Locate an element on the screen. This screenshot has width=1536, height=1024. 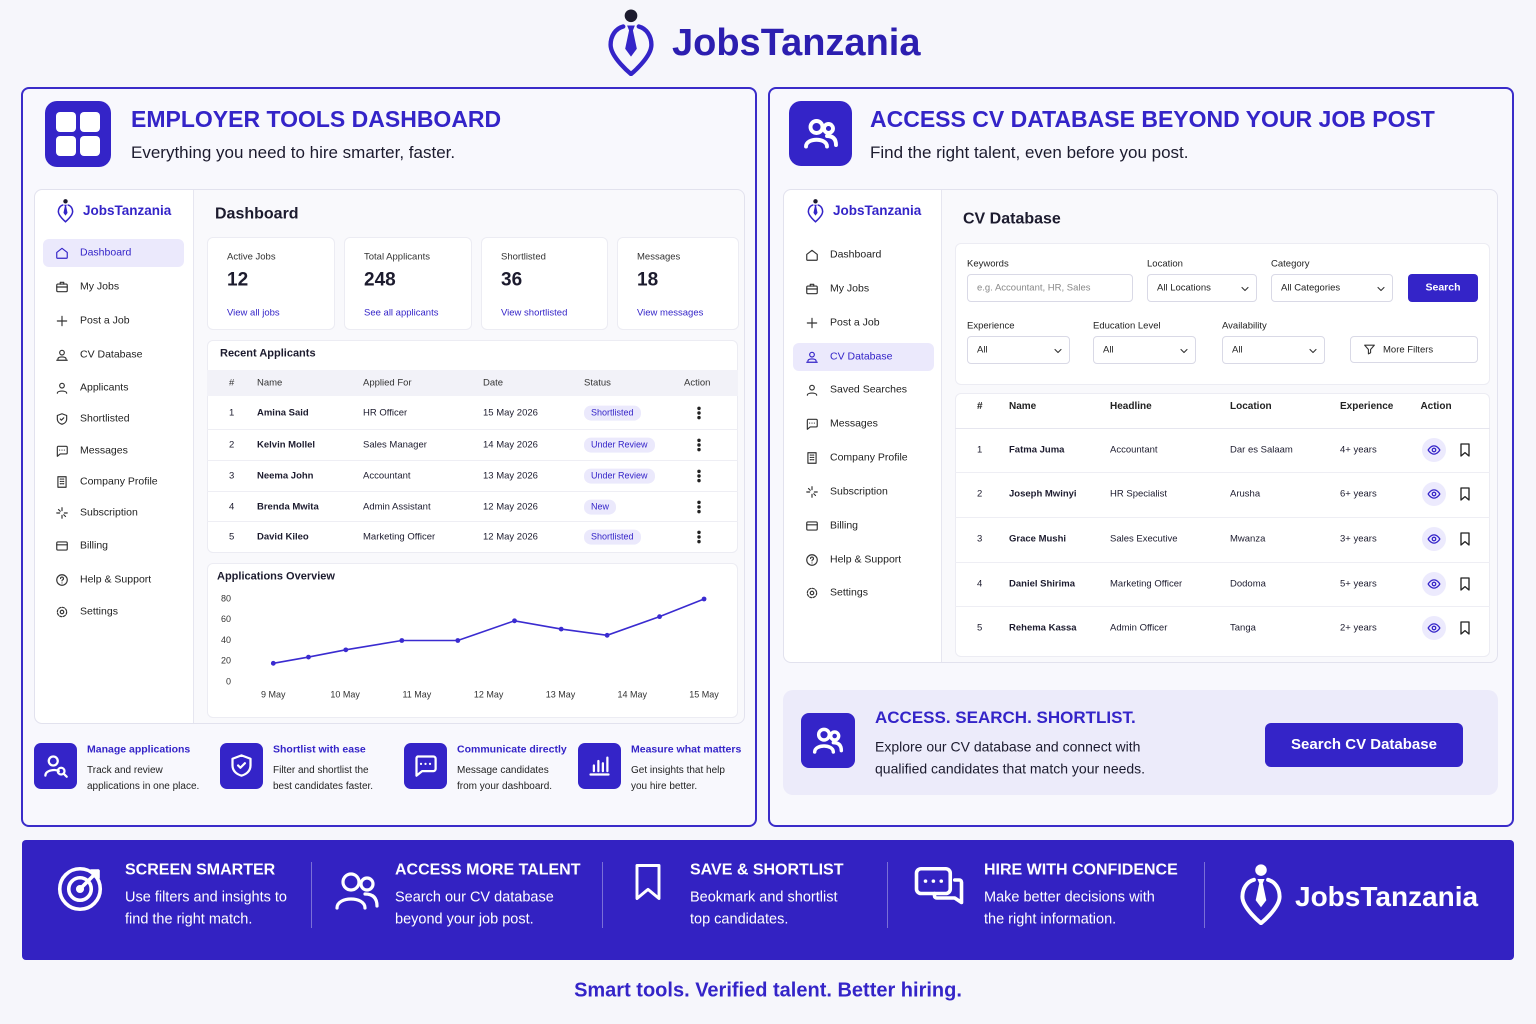
logo is located at coordinates (65, 210).